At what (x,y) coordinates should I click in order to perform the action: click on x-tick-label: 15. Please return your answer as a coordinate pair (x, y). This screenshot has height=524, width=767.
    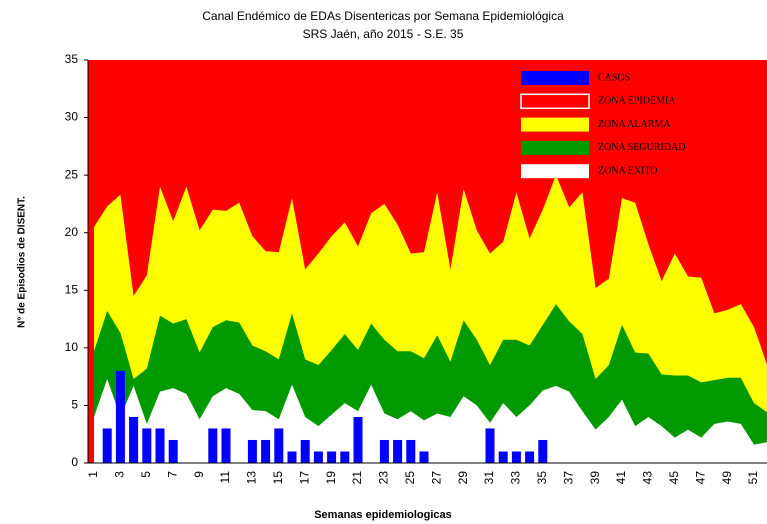
    Looking at the image, I should click on (278, 478).